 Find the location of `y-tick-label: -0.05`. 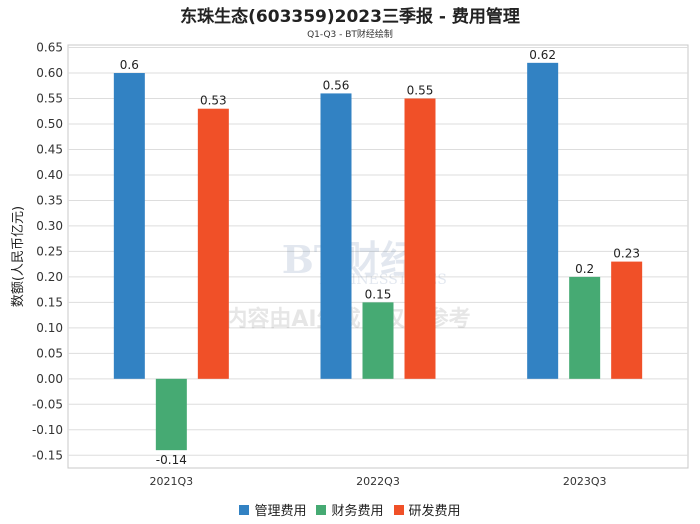

y-tick-label: -0.05 is located at coordinates (47, 404).